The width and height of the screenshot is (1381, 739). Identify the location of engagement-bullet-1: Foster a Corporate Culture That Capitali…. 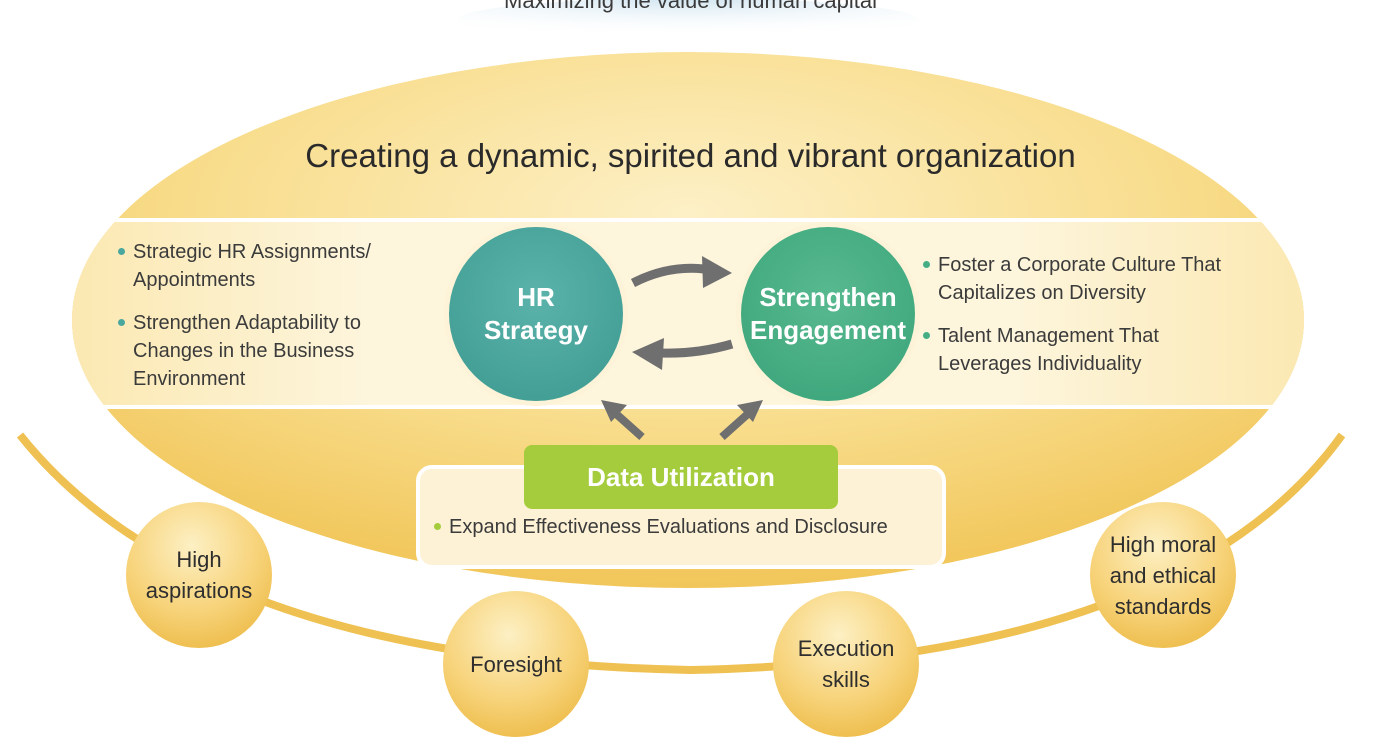
(1081, 279).